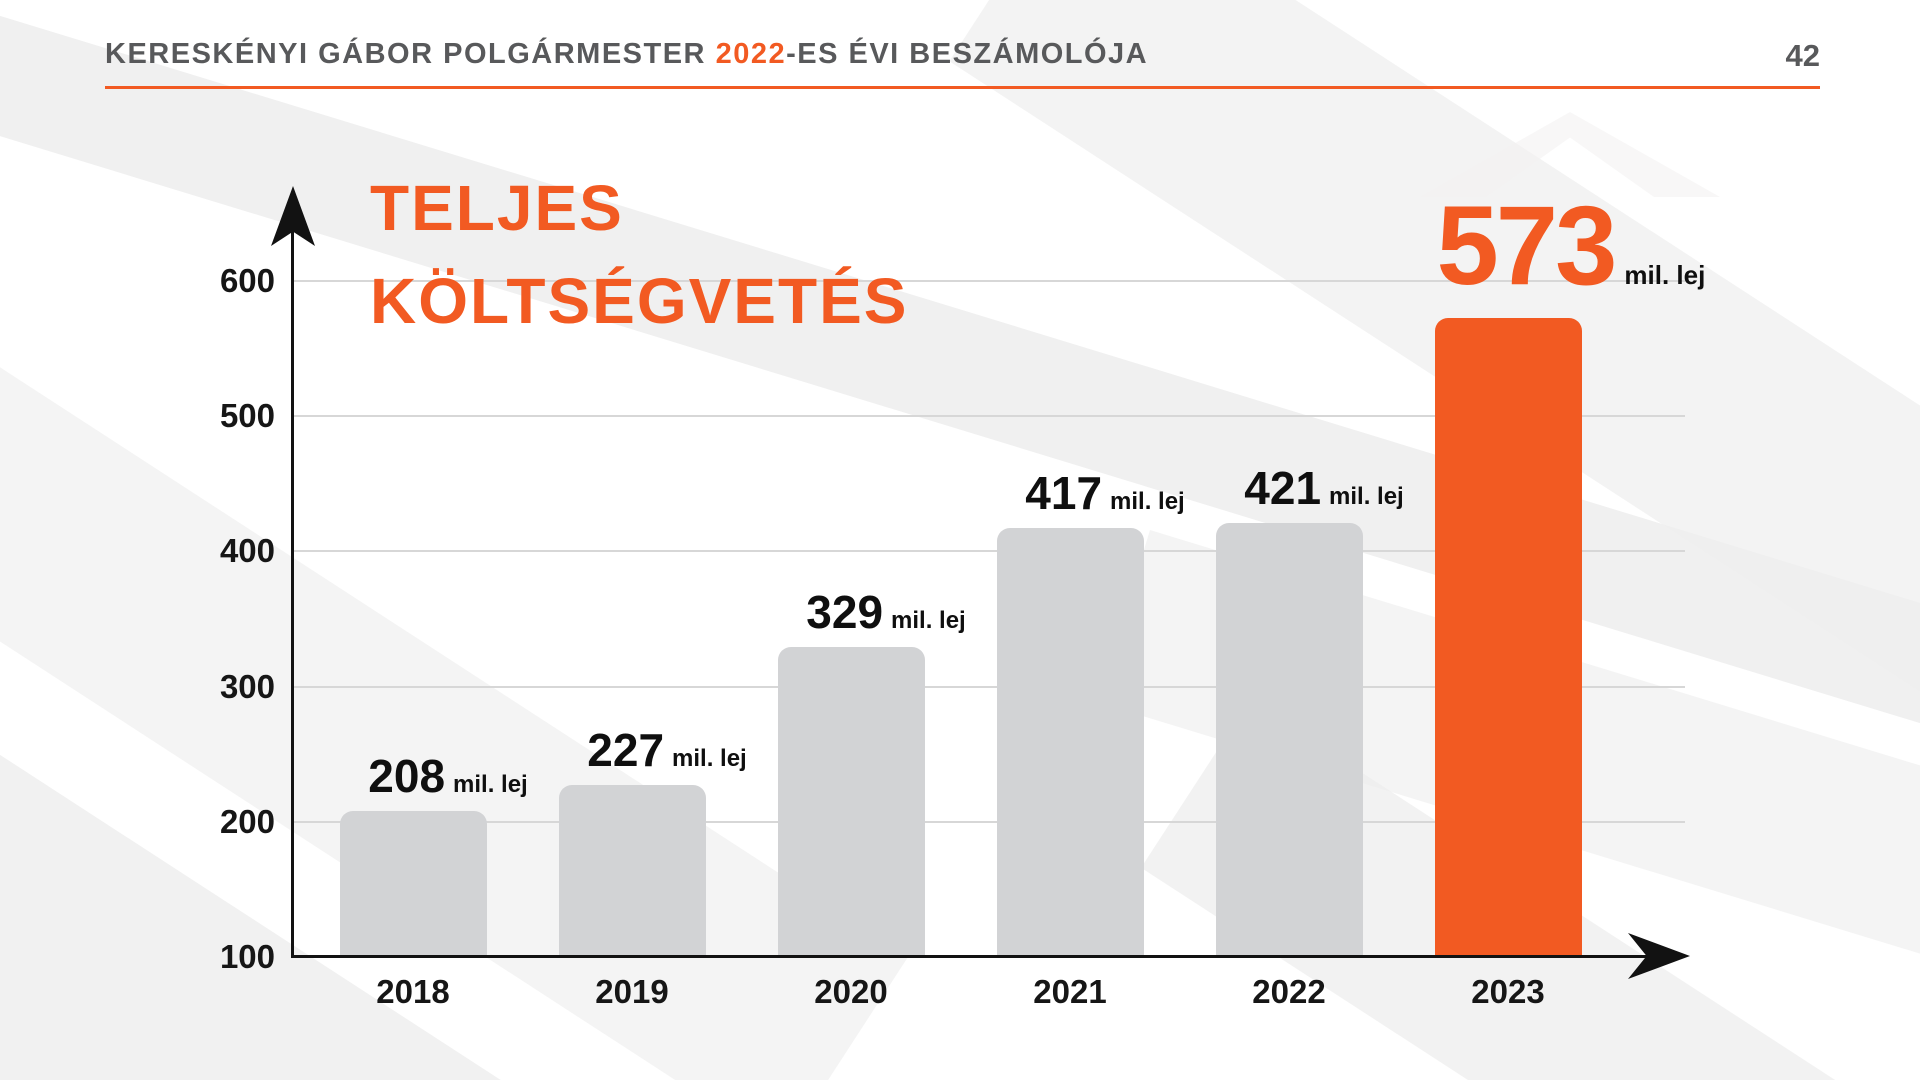 Image resolution: width=1920 pixels, height=1080 pixels. I want to click on y-axis-line, so click(292, 581).